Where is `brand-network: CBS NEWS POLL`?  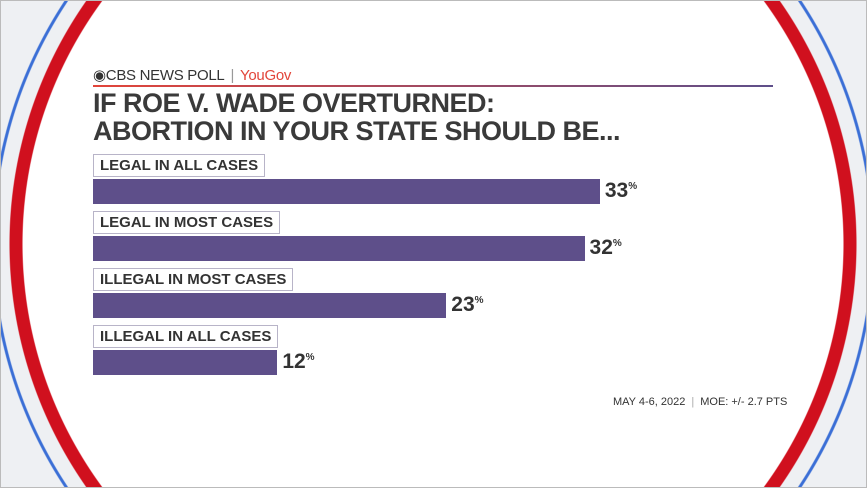 brand-network: CBS NEWS POLL is located at coordinates (165, 75).